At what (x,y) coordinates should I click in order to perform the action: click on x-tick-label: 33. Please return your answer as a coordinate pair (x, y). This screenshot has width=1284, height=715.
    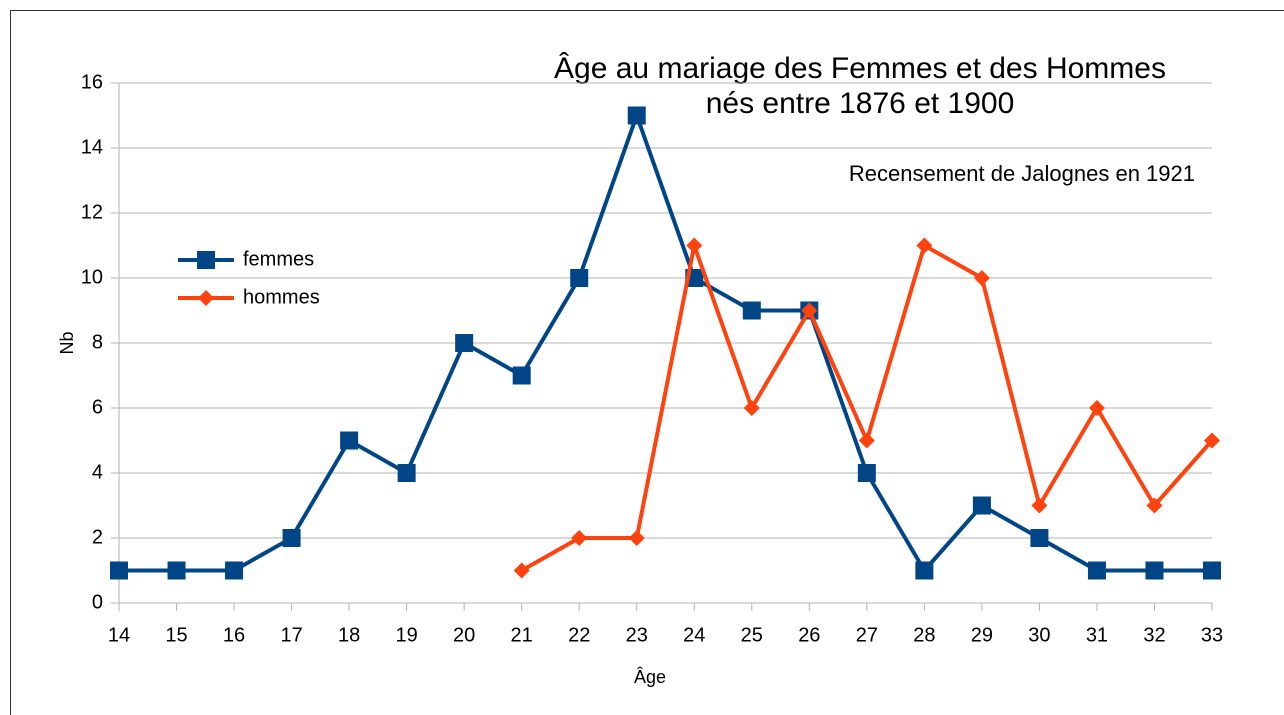
    Looking at the image, I should click on (1212, 635).